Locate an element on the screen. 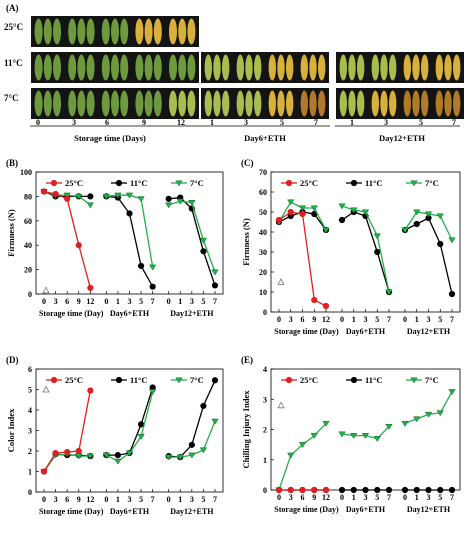  y-tick-label: 100 is located at coordinates (26, 172).